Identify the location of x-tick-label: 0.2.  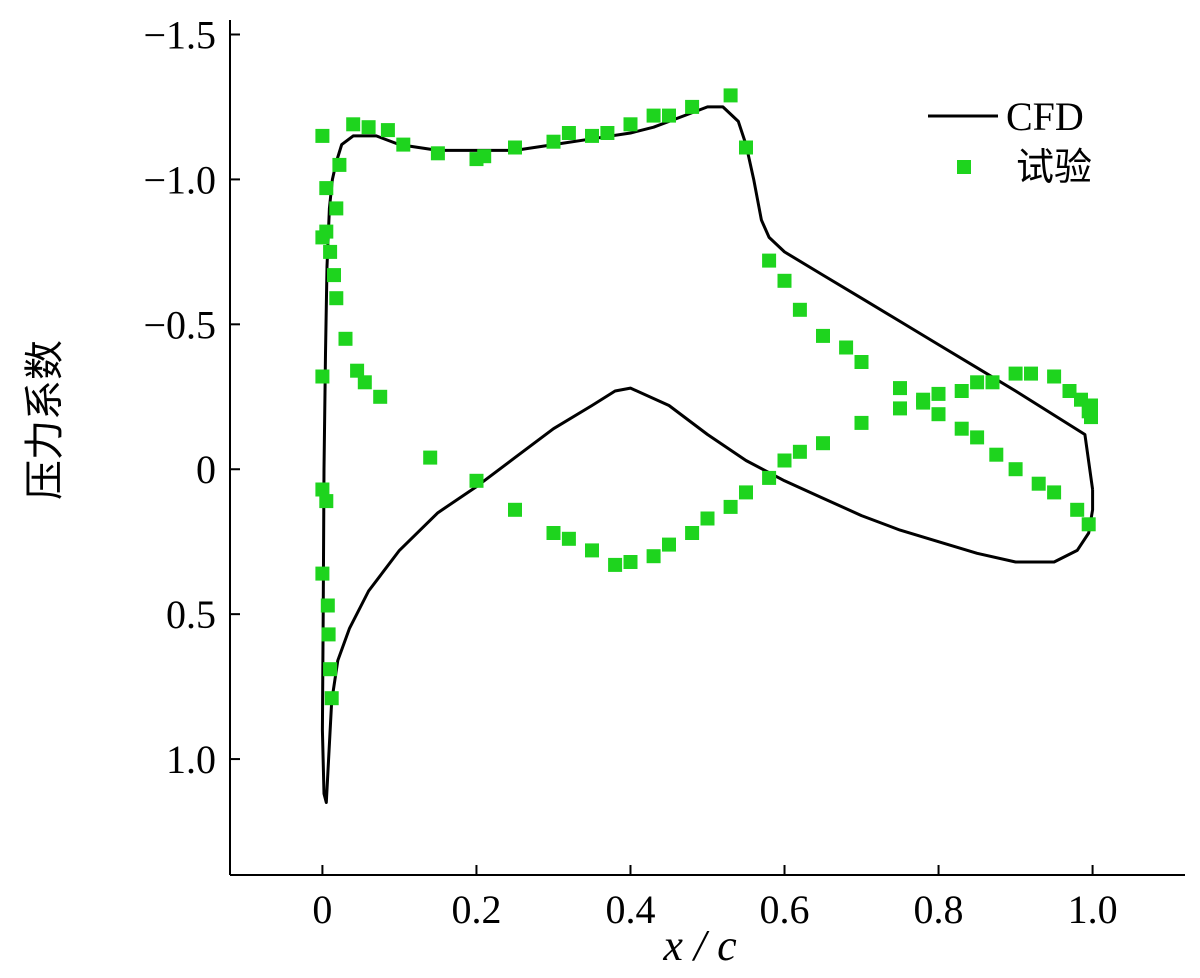
(476, 909).